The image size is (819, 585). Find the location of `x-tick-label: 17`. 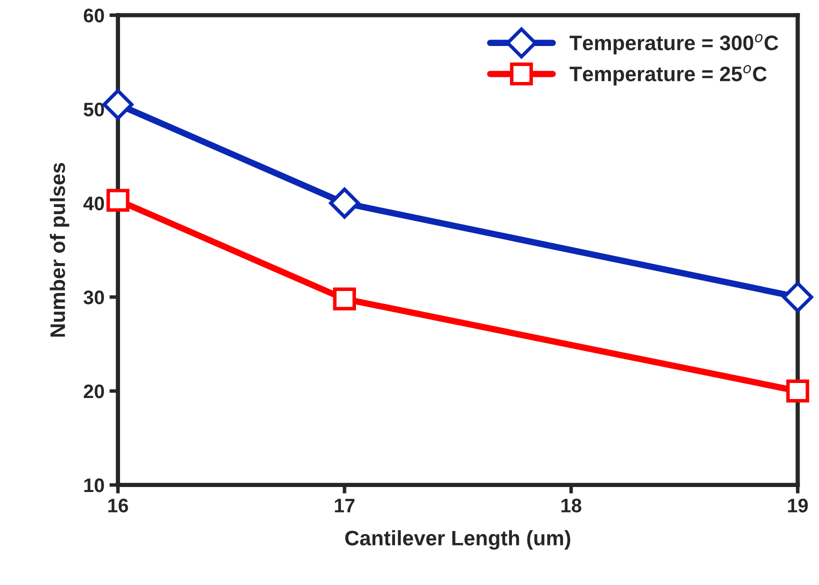

x-tick-label: 17 is located at coordinates (344, 505).